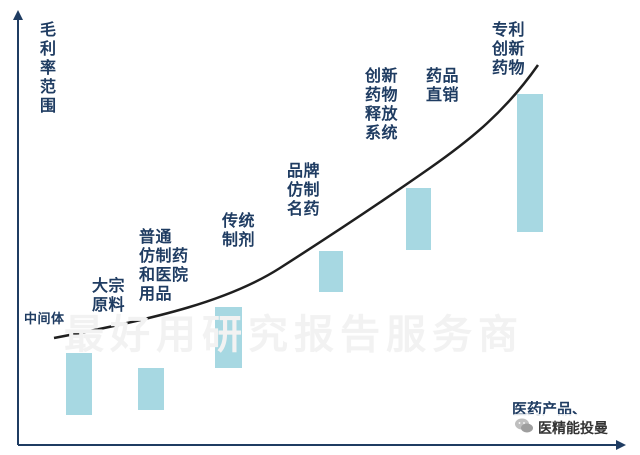 This screenshot has height=455, width=640. Describe the element at coordinates (164, 265) in the screenshot. I see `category-label-3: 普通 仿制药 和医院 用品` at that location.